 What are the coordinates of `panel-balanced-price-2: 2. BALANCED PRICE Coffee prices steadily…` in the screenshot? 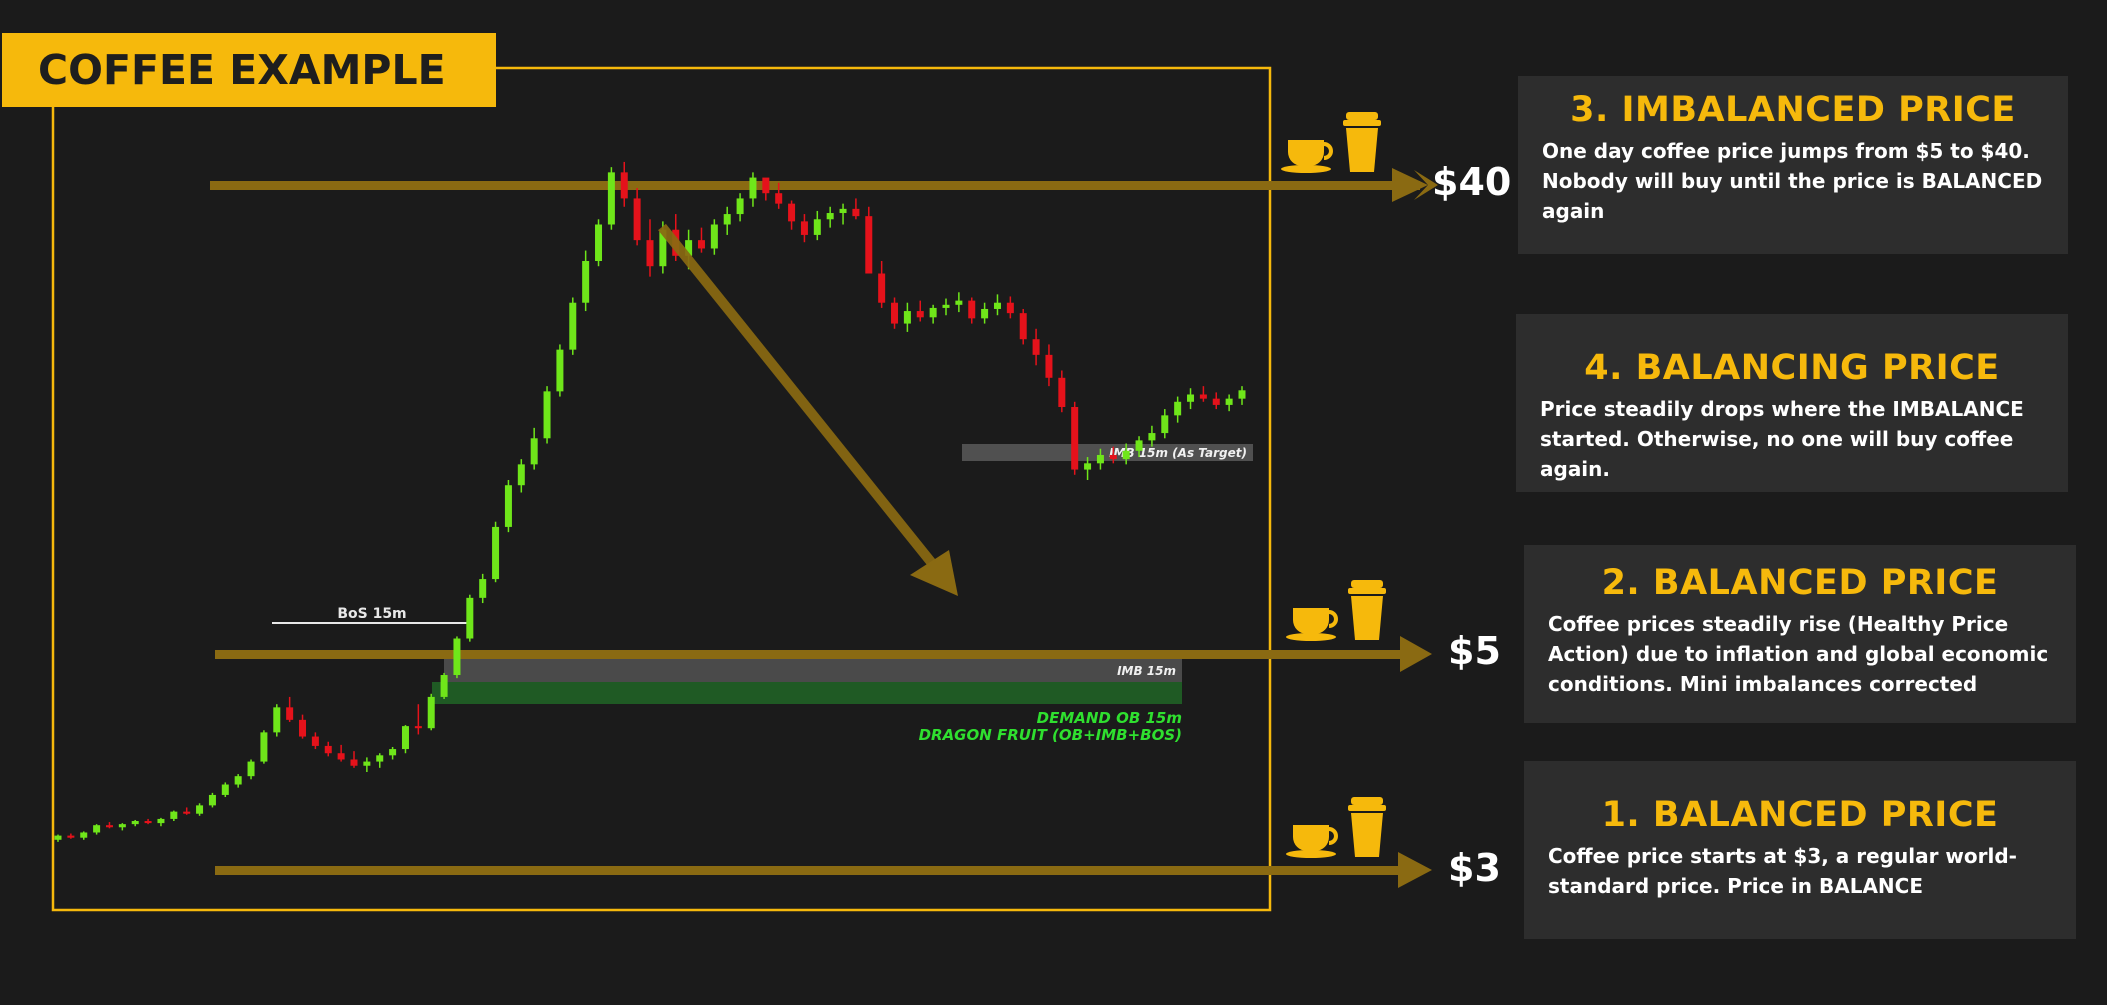 It's located at (1800, 634).